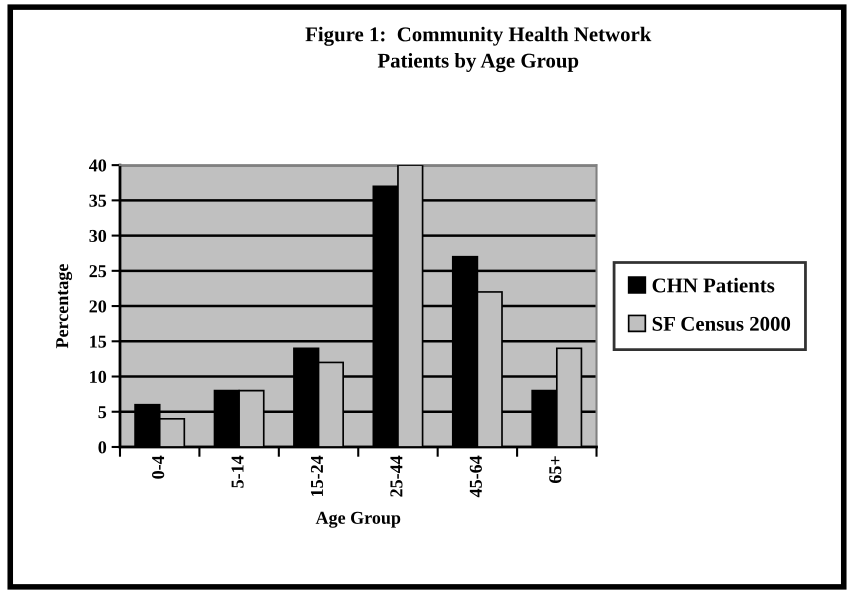 The height and width of the screenshot is (594, 854). Describe the element at coordinates (396, 476) in the screenshot. I see `x-tick-label: 25-44` at that location.